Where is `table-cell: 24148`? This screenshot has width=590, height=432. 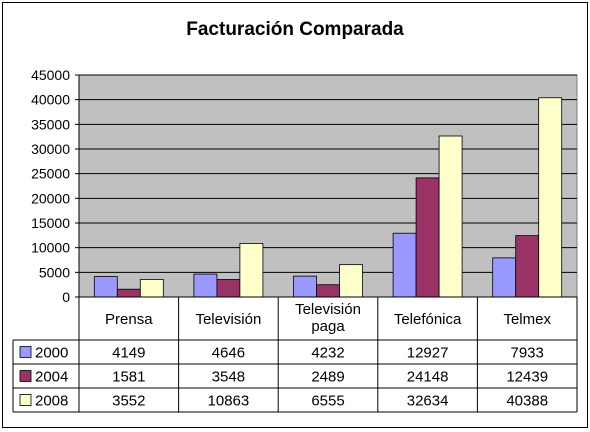
table-cell: 24148 is located at coordinates (428, 377).